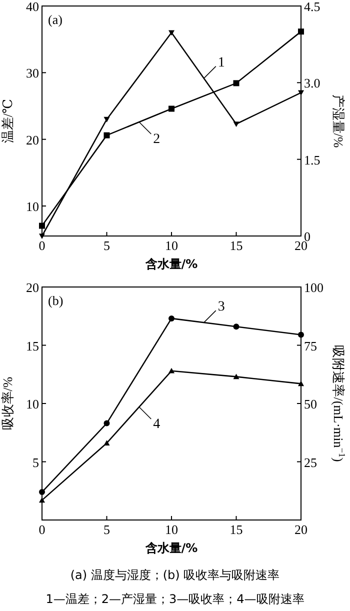 The width and height of the screenshot is (350, 611). What do you see at coordinates (312, 83) in the screenshot?
I see `y2-tick-label: 3.0` at bounding box center [312, 83].